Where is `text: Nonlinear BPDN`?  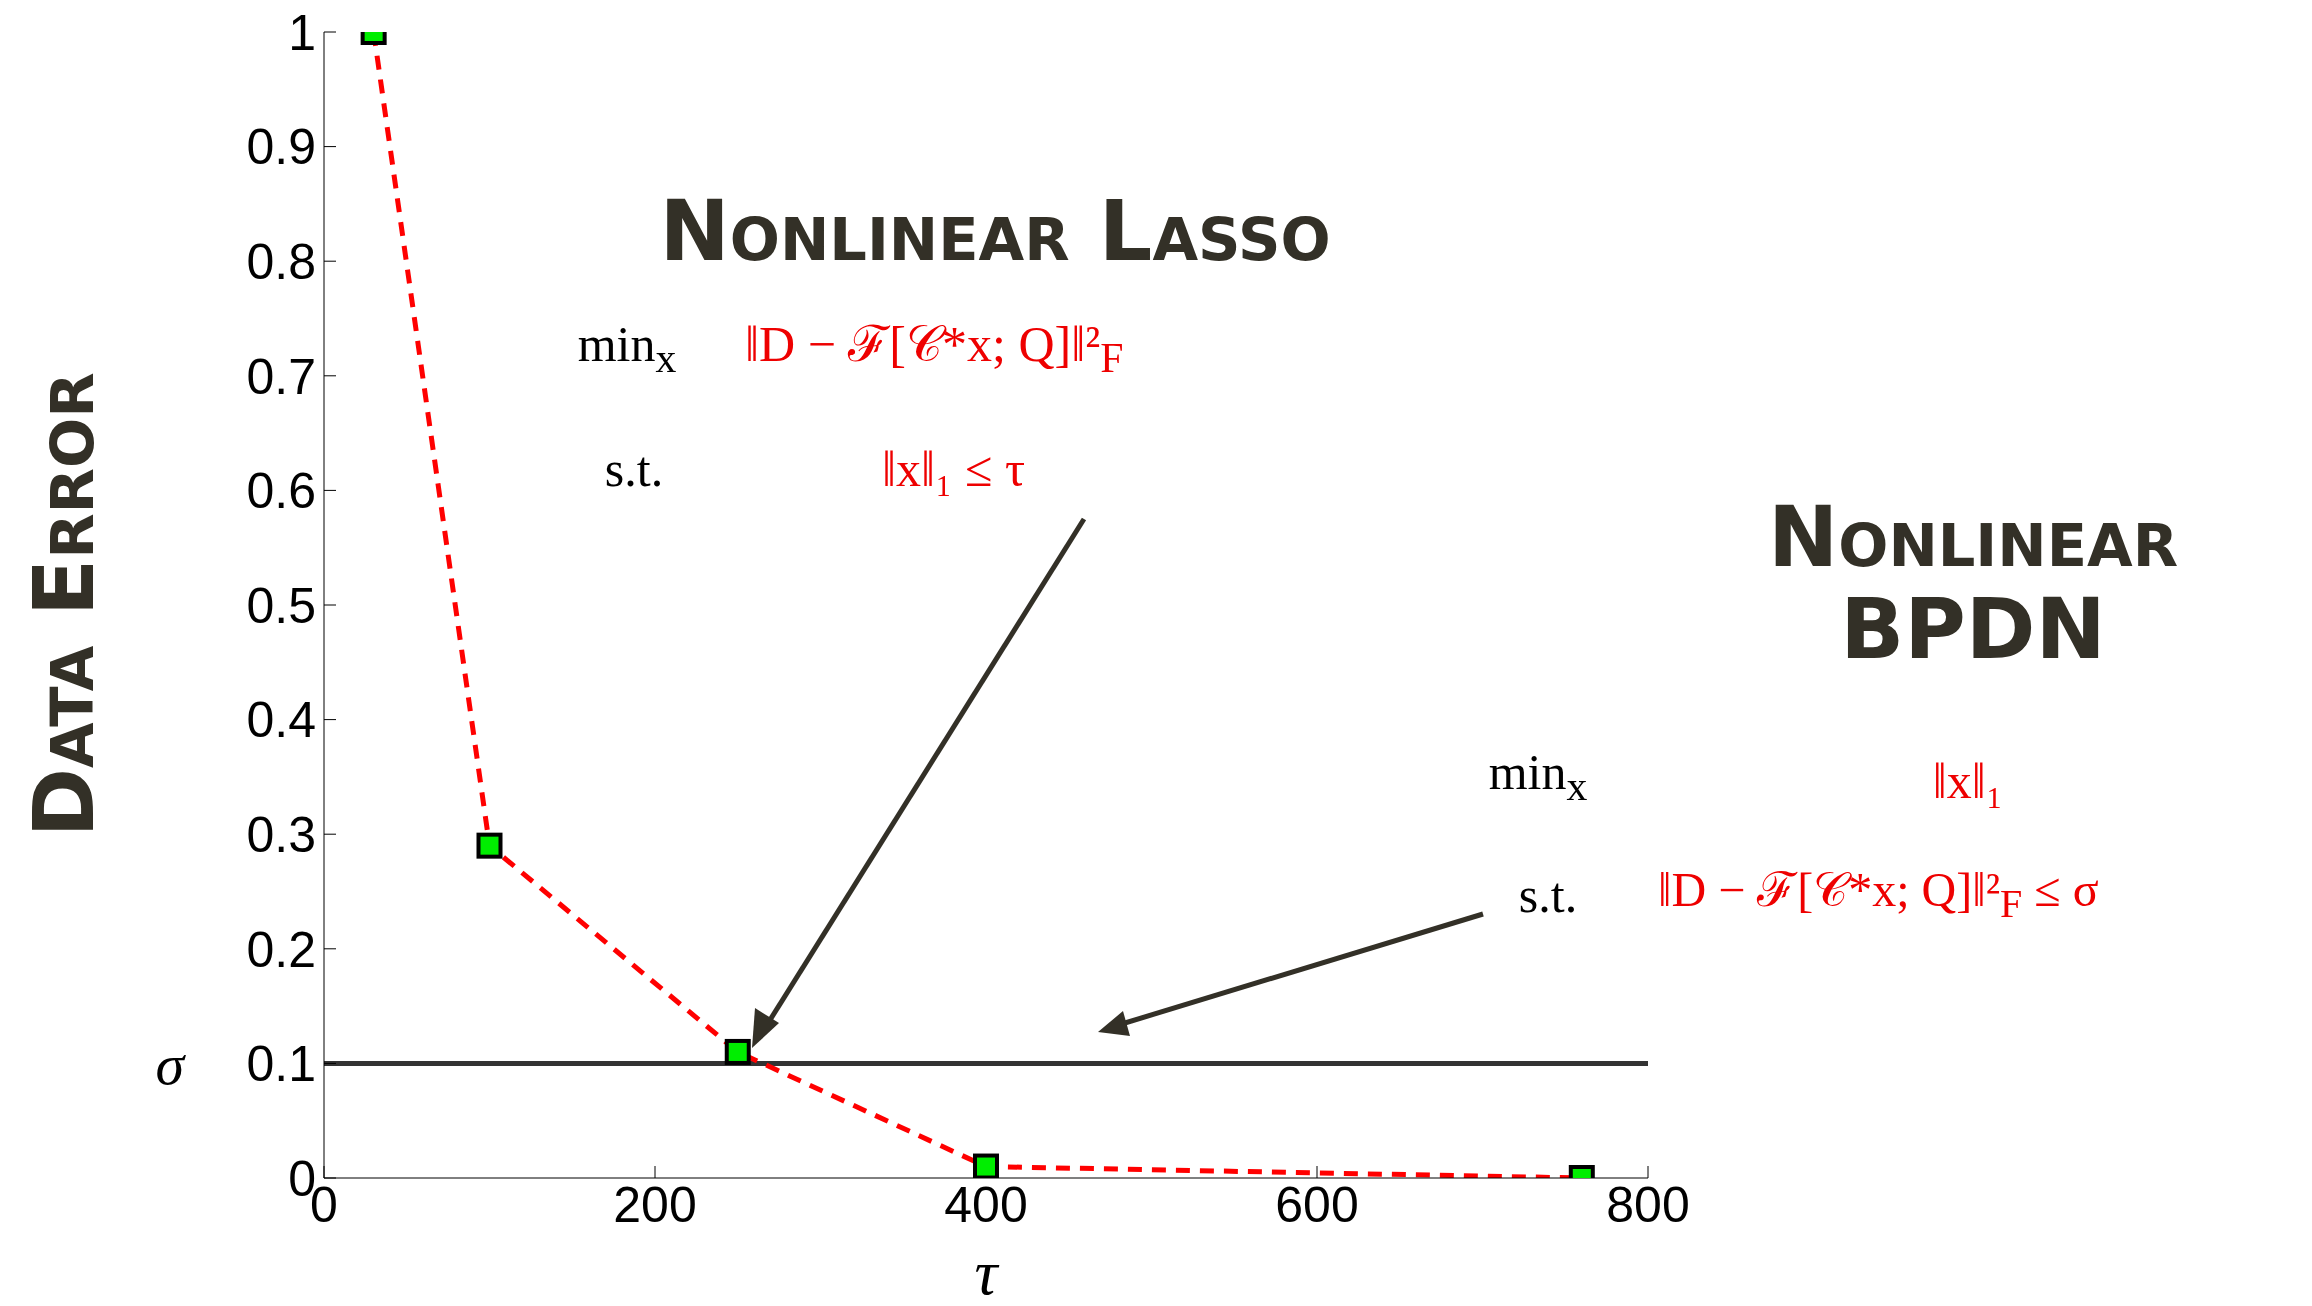
text: Nonlinear BPDN is located at coordinates (1973, 582).